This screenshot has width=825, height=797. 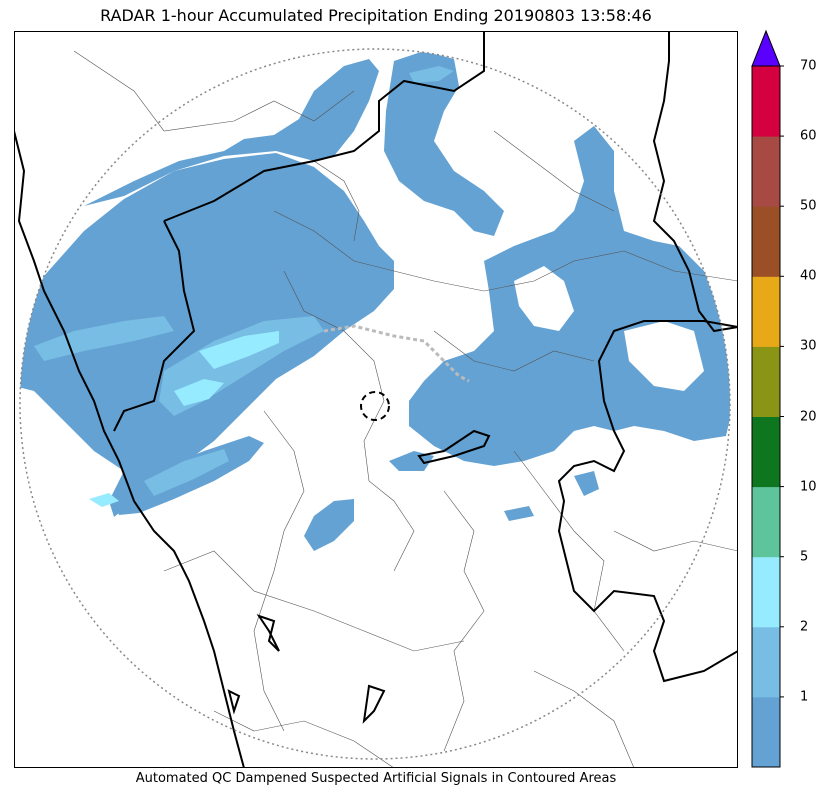 What do you see at coordinates (329, 525) in the screenshot?
I see `echo-central-cell-a` at bounding box center [329, 525].